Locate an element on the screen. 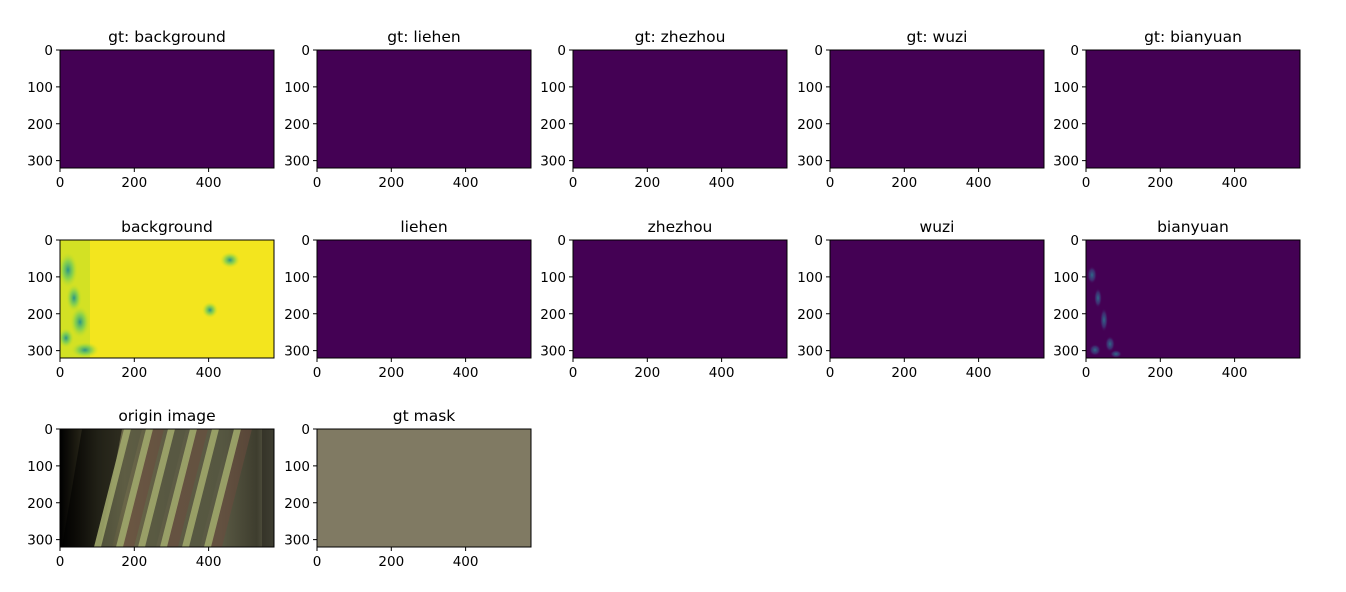  panel-title: gt: zhezhou is located at coordinates (680, 37).